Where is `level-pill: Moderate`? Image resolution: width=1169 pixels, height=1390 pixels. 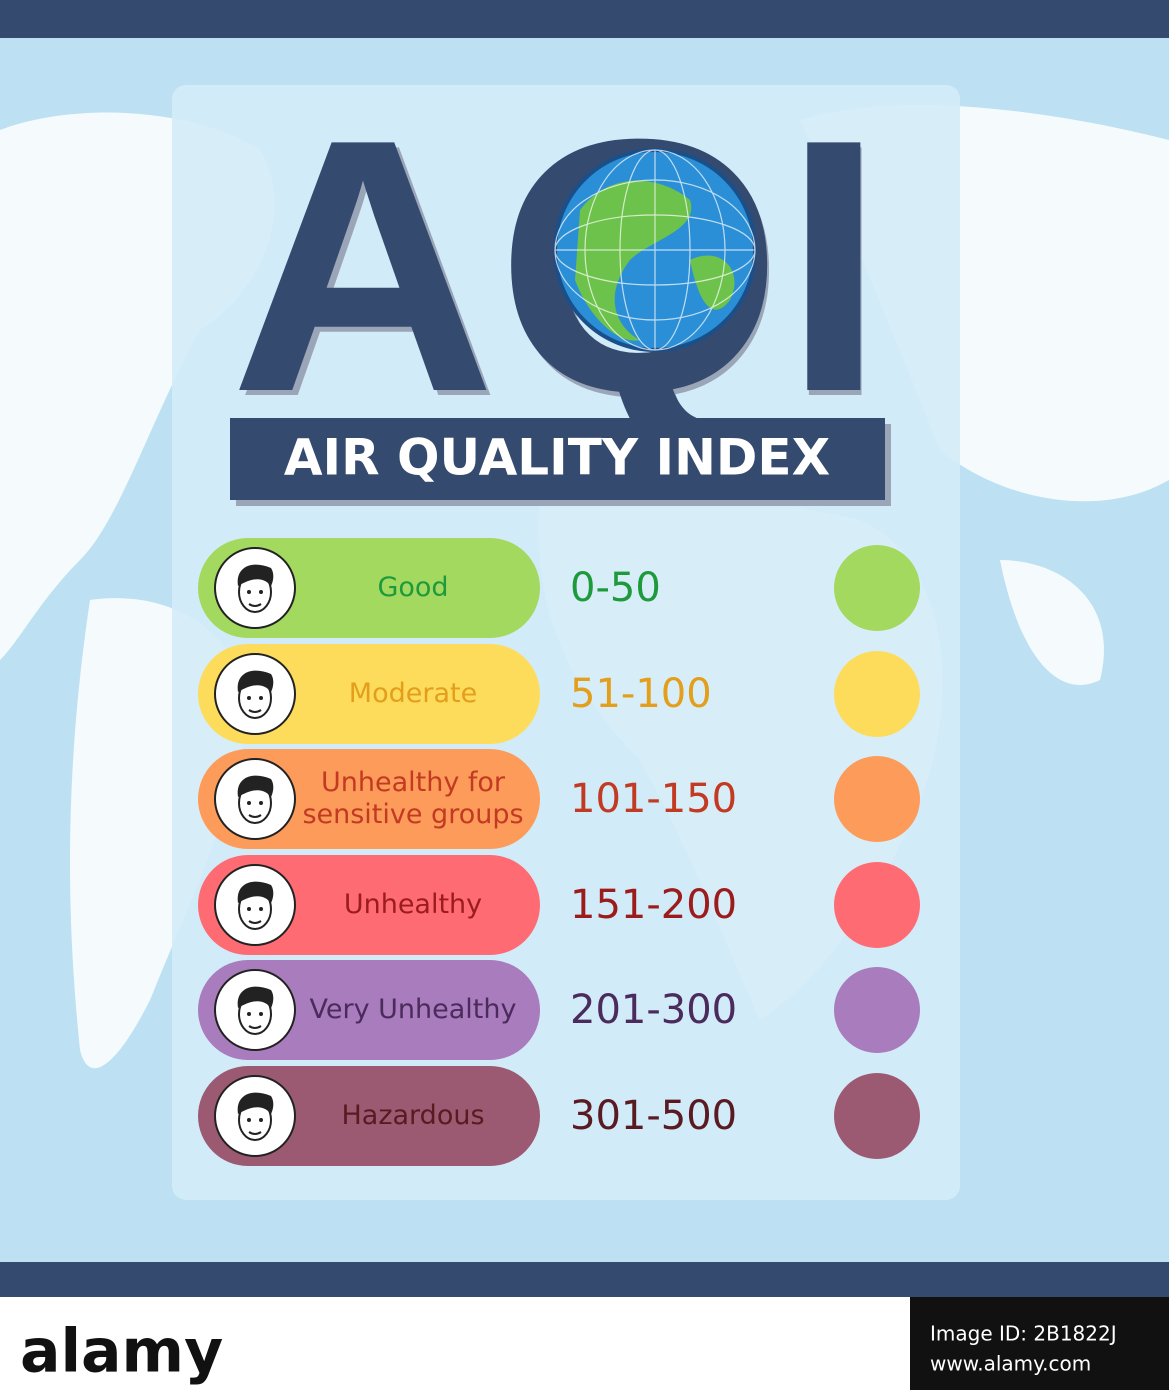 level-pill: Moderate is located at coordinates (369, 693).